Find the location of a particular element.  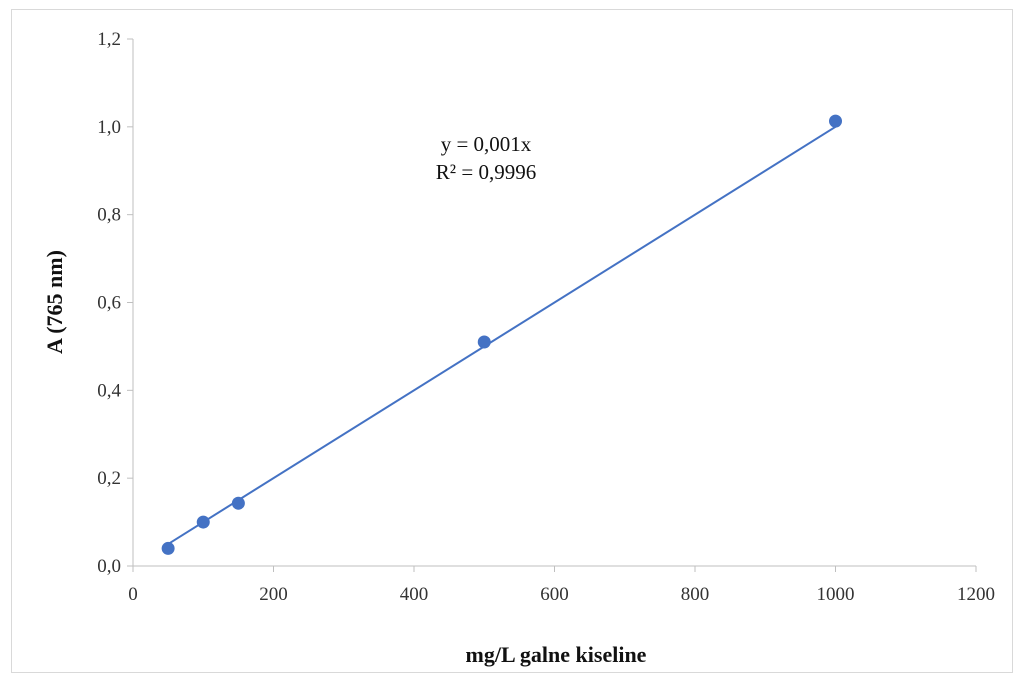

x-ticks: 0 200 400 600 800 1000 1200 is located at coordinates (561, 585).